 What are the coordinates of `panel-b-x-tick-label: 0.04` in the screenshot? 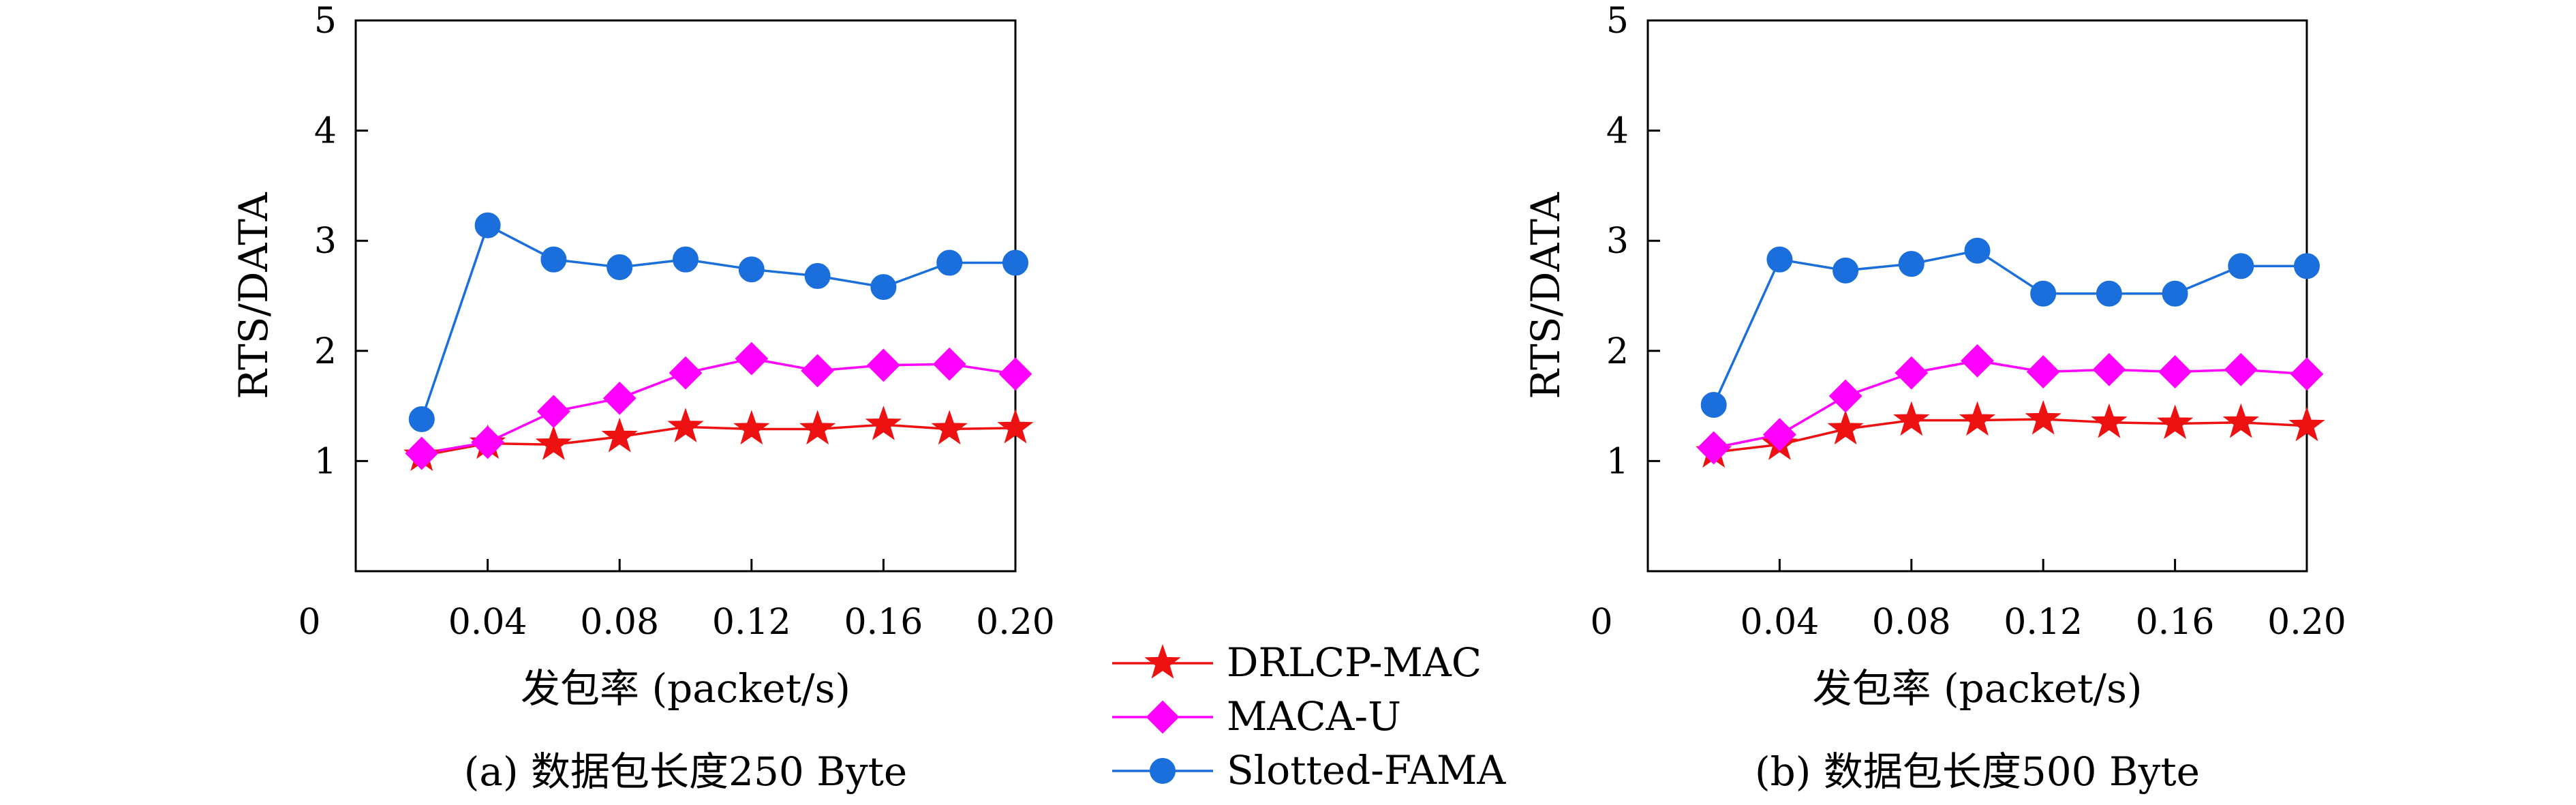 It's located at (1780, 622).